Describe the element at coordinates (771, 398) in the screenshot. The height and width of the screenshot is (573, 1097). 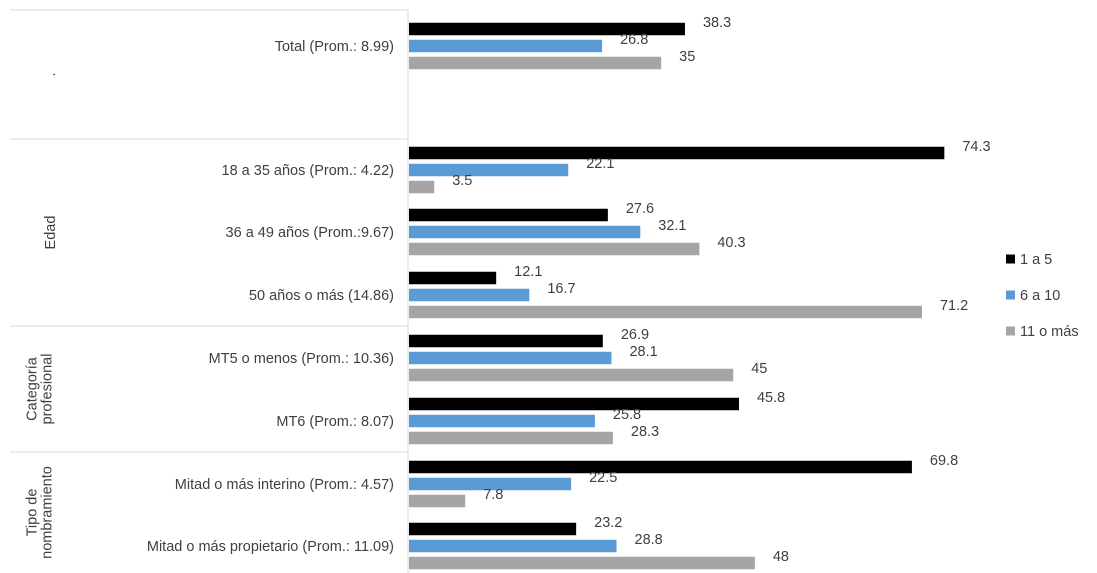
I see `data-label: 45.8` at that location.